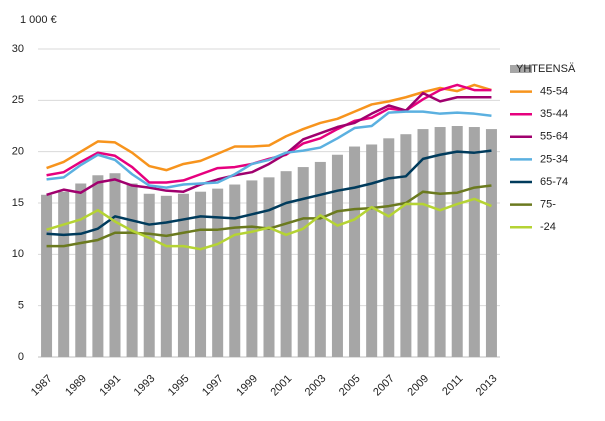  I want to click on x-tick-label: 1993, so click(145, 386).